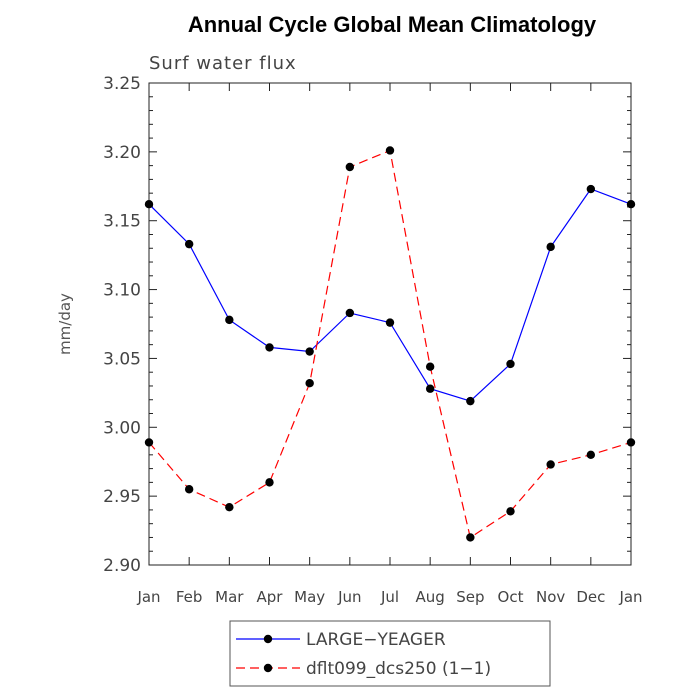  Describe the element at coordinates (270, 597) in the screenshot. I see `x-tick-label: Apr` at that location.